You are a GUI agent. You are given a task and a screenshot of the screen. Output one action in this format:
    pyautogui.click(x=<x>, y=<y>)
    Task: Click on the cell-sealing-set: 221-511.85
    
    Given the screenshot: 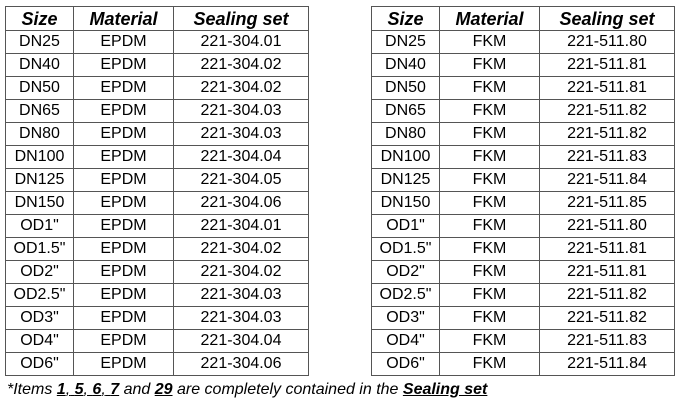 What is the action you would take?
    pyautogui.click(x=607, y=203)
    